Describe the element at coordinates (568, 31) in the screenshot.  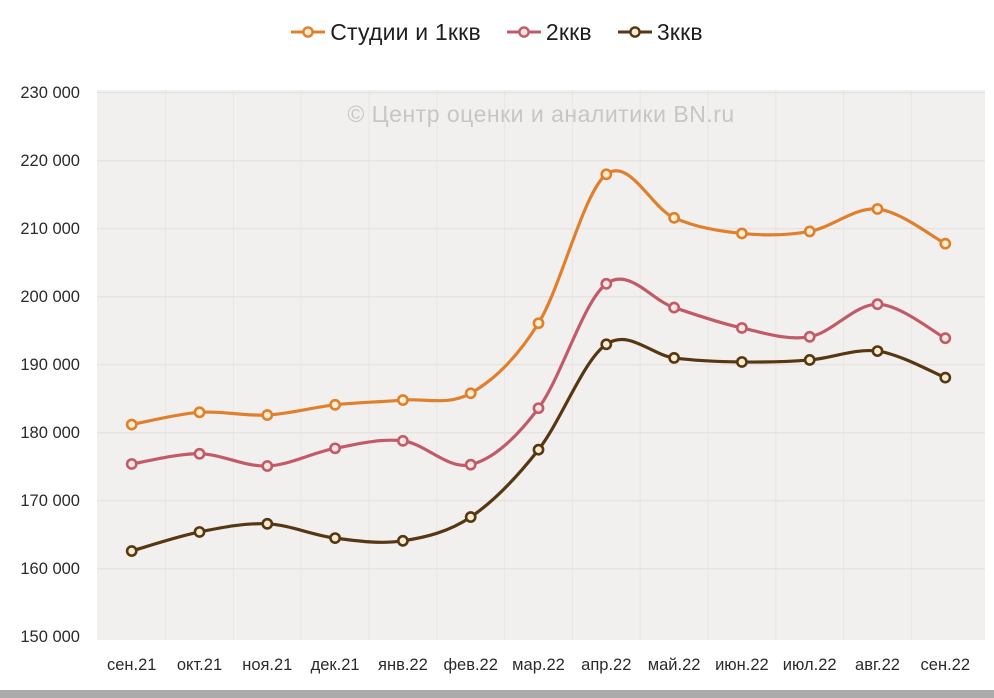
I see `legend-label: 2ккв` at that location.